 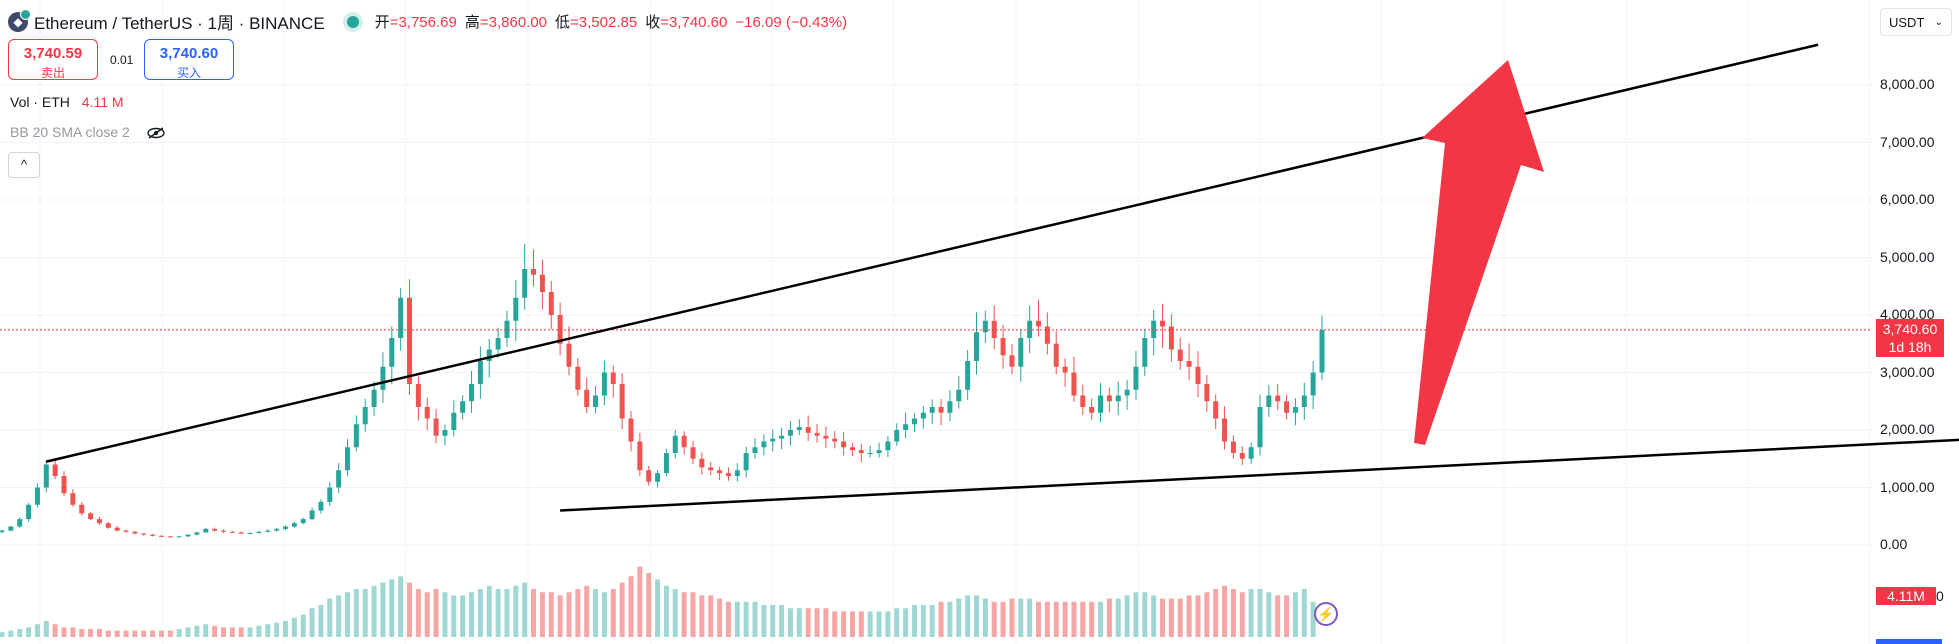 I want to click on volume-indicator-legend: Vol · ETH 4.11 M, so click(x=67, y=102).